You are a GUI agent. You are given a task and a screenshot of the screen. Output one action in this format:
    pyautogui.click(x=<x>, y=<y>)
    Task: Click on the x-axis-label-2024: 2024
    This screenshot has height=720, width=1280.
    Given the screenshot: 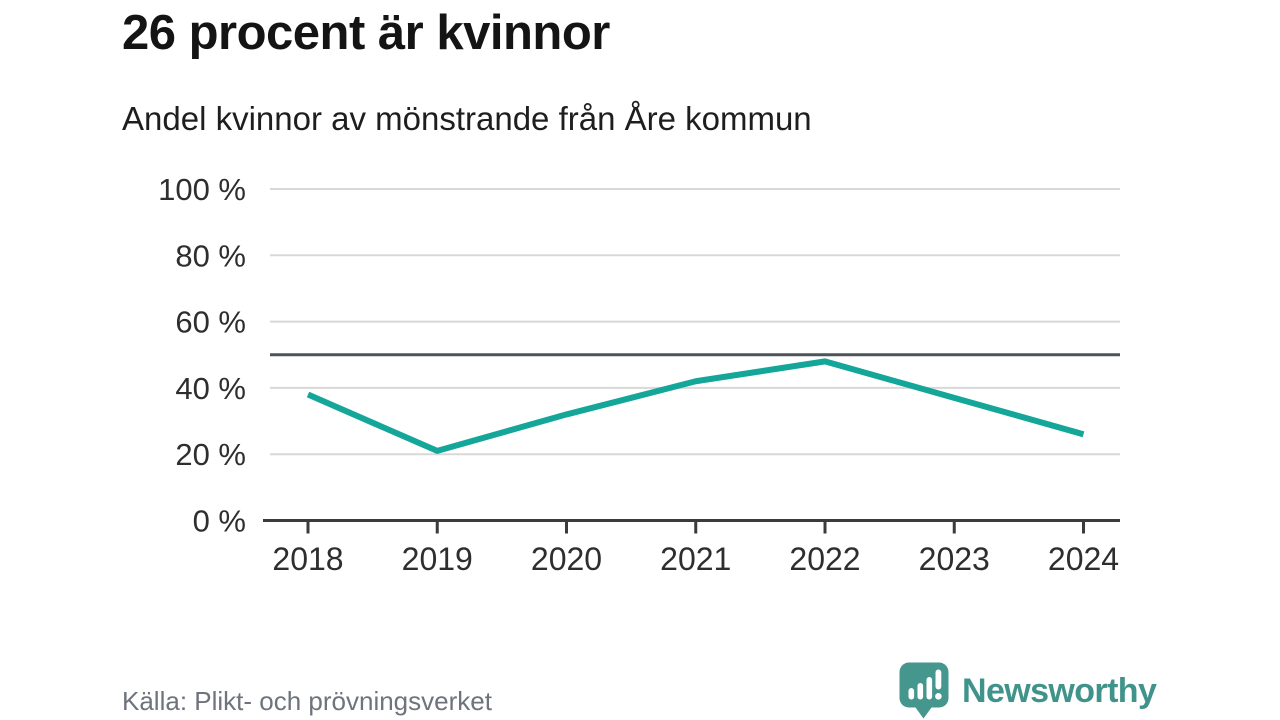 What is the action you would take?
    pyautogui.click(x=1083, y=559)
    